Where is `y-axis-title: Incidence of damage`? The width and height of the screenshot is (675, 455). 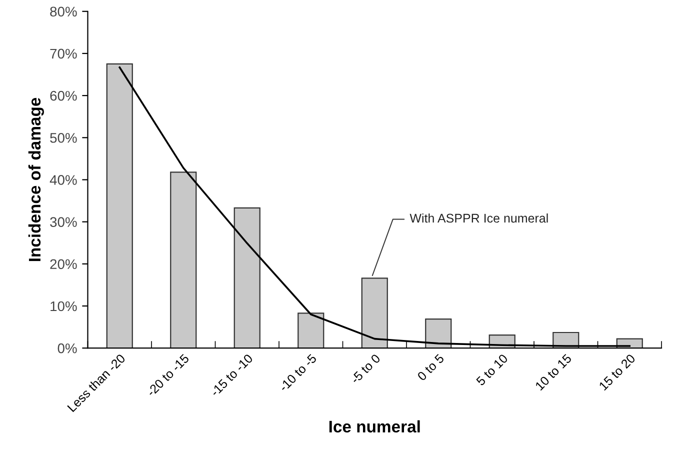
y-axis-title: Incidence of damage is located at coordinates (36, 180).